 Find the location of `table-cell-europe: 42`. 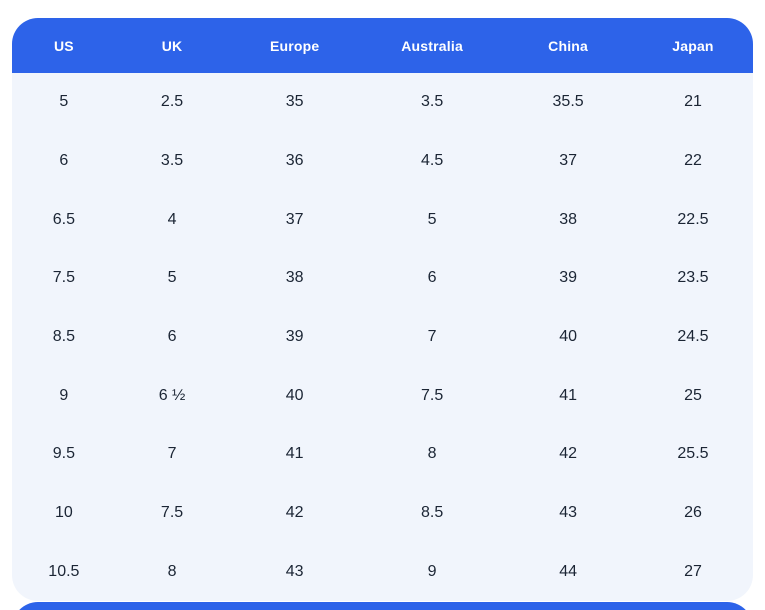

table-cell-europe: 42 is located at coordinates (294, 513).